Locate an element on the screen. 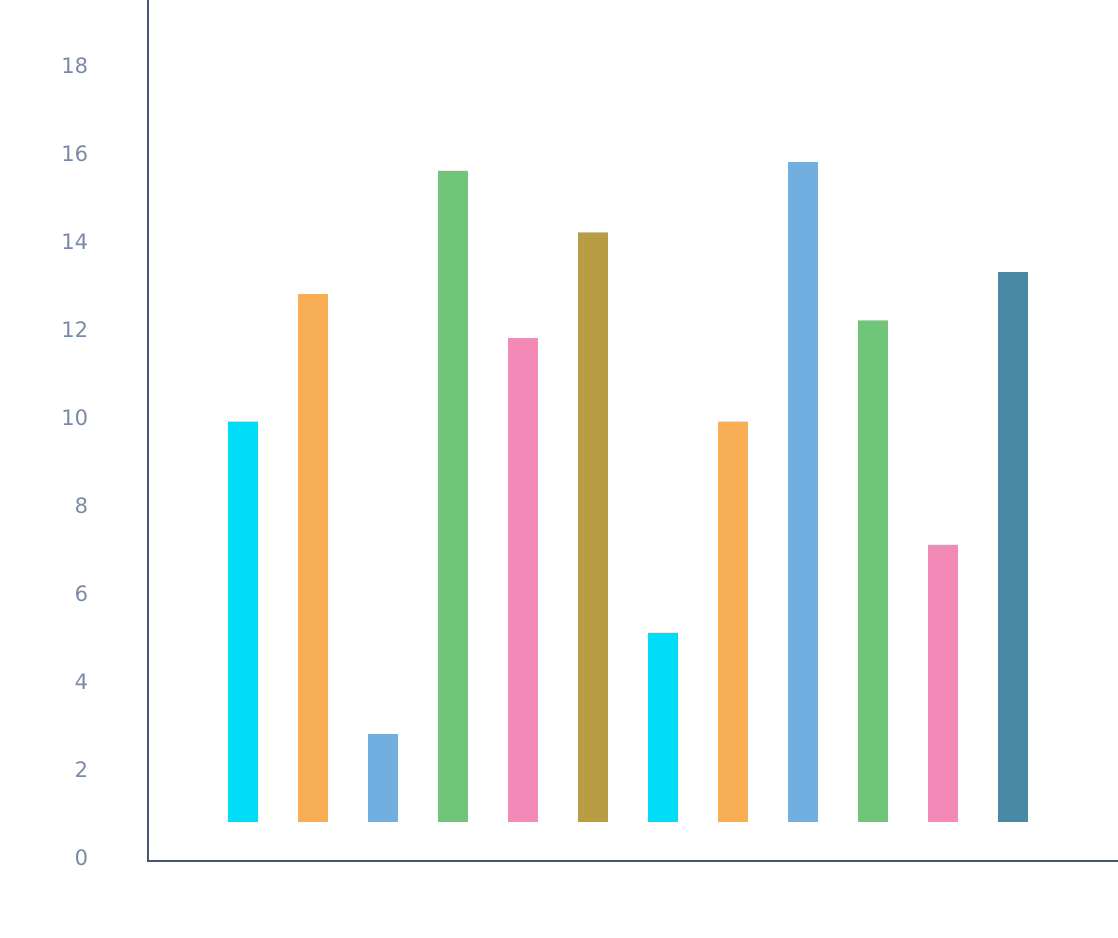 This screenshot has height=938, width=1118. y-tick-label: 14 is located at coordinates (74, 242).